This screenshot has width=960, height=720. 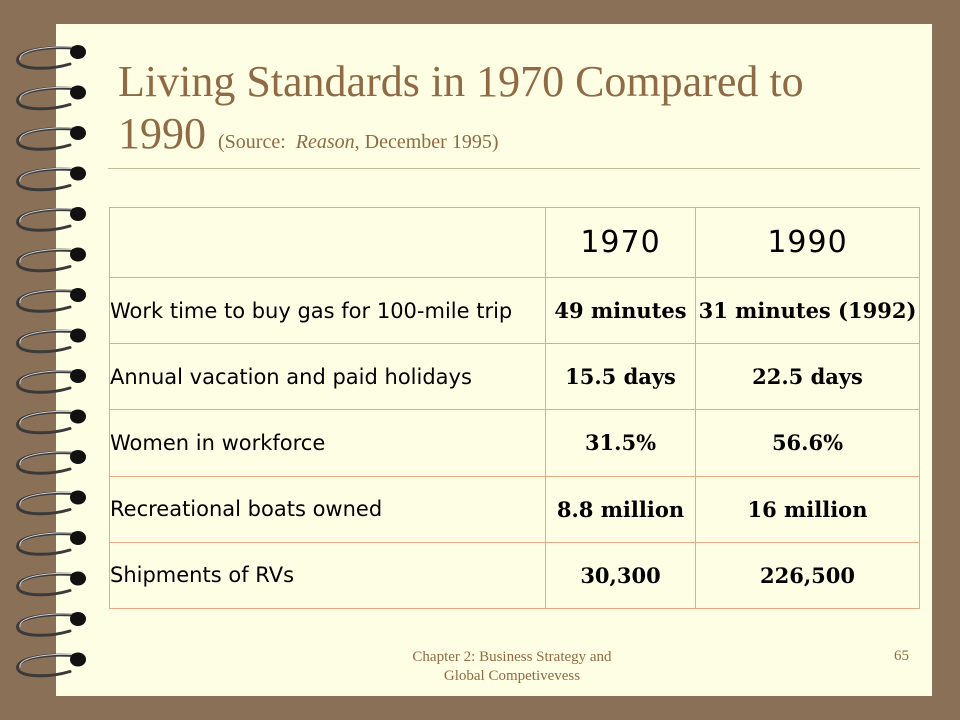 I want to click on title-divider, so click(x=514, y=168).